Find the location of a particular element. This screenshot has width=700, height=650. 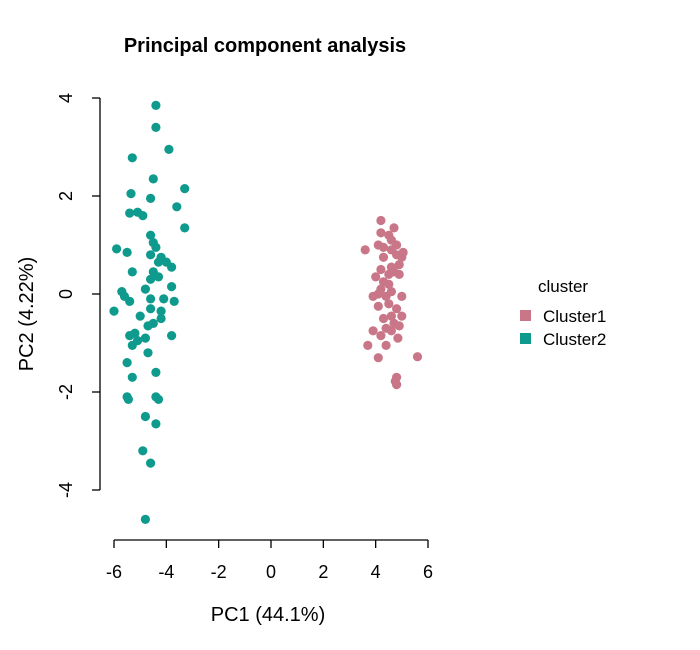

y-tick-label-2: 0 is located at coordinates (66, 294).